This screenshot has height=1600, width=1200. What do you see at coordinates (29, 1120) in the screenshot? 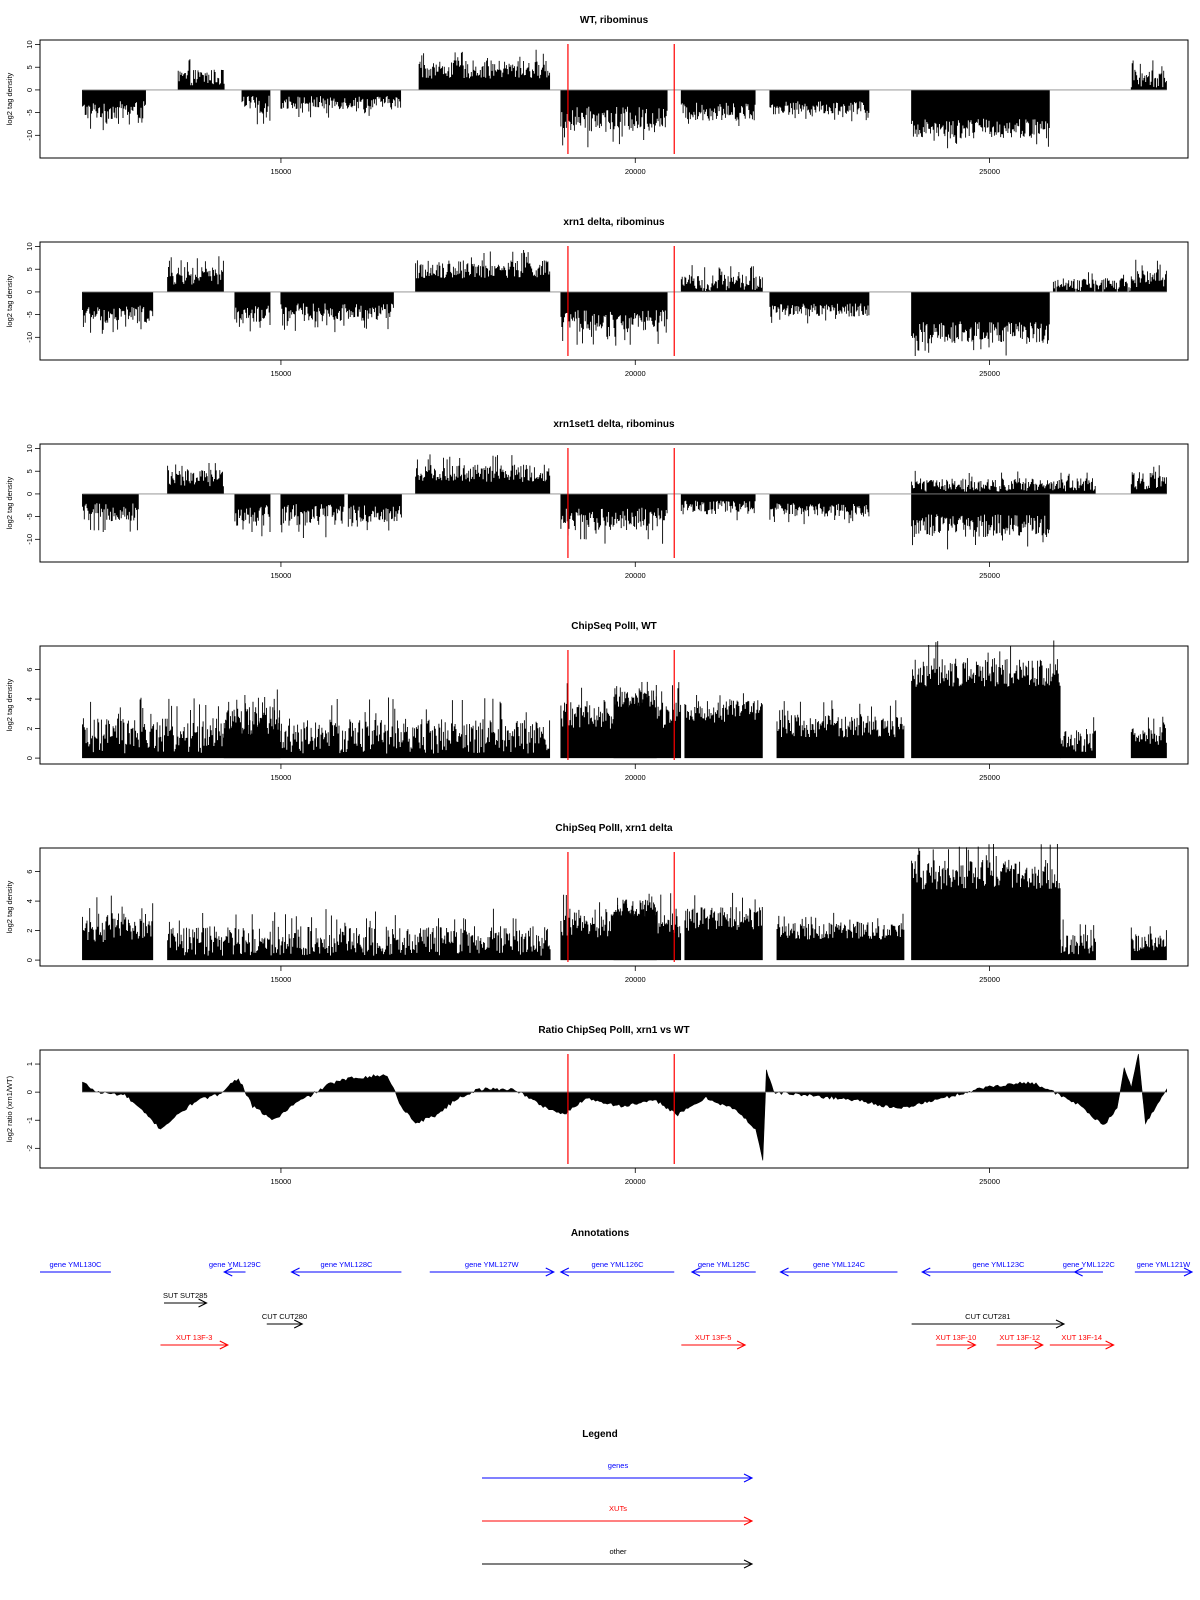
I see `y-tick-label: -1` at bounding box center [29, 1120].